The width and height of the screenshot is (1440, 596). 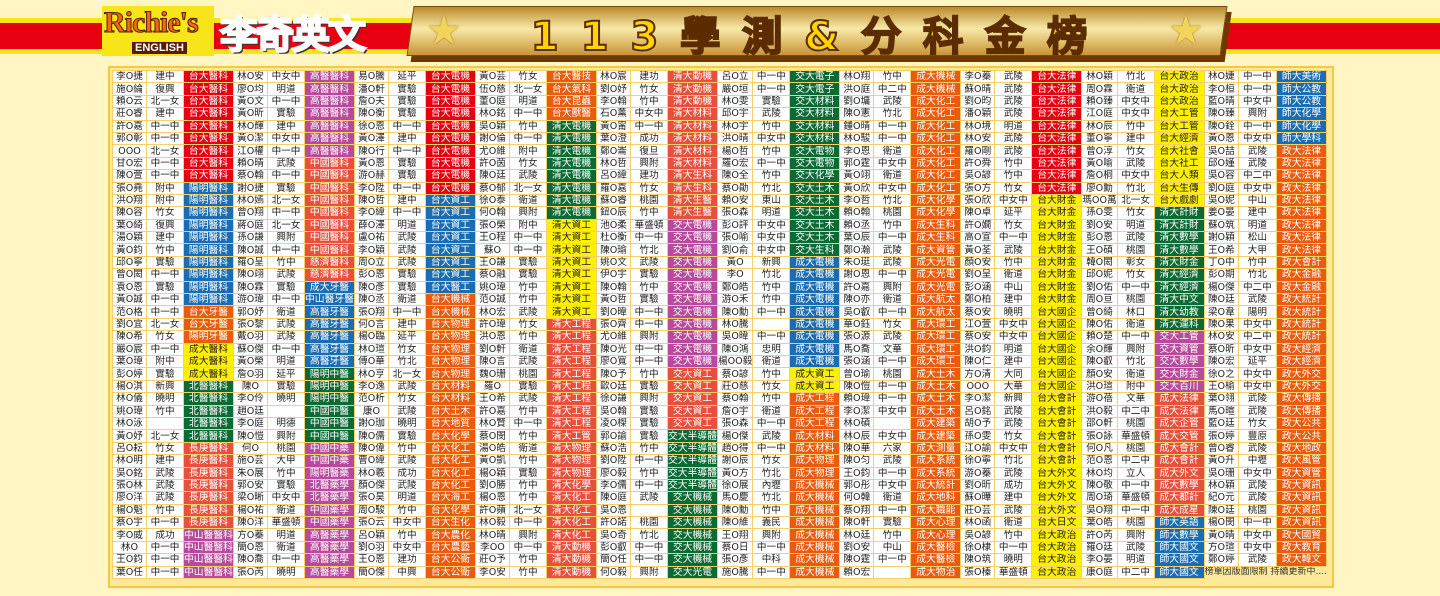 What do you see at coordinates (329, 535) in the screenshot?
I see `department-badge: 高醫藥學` at bounding box center [329, 535].